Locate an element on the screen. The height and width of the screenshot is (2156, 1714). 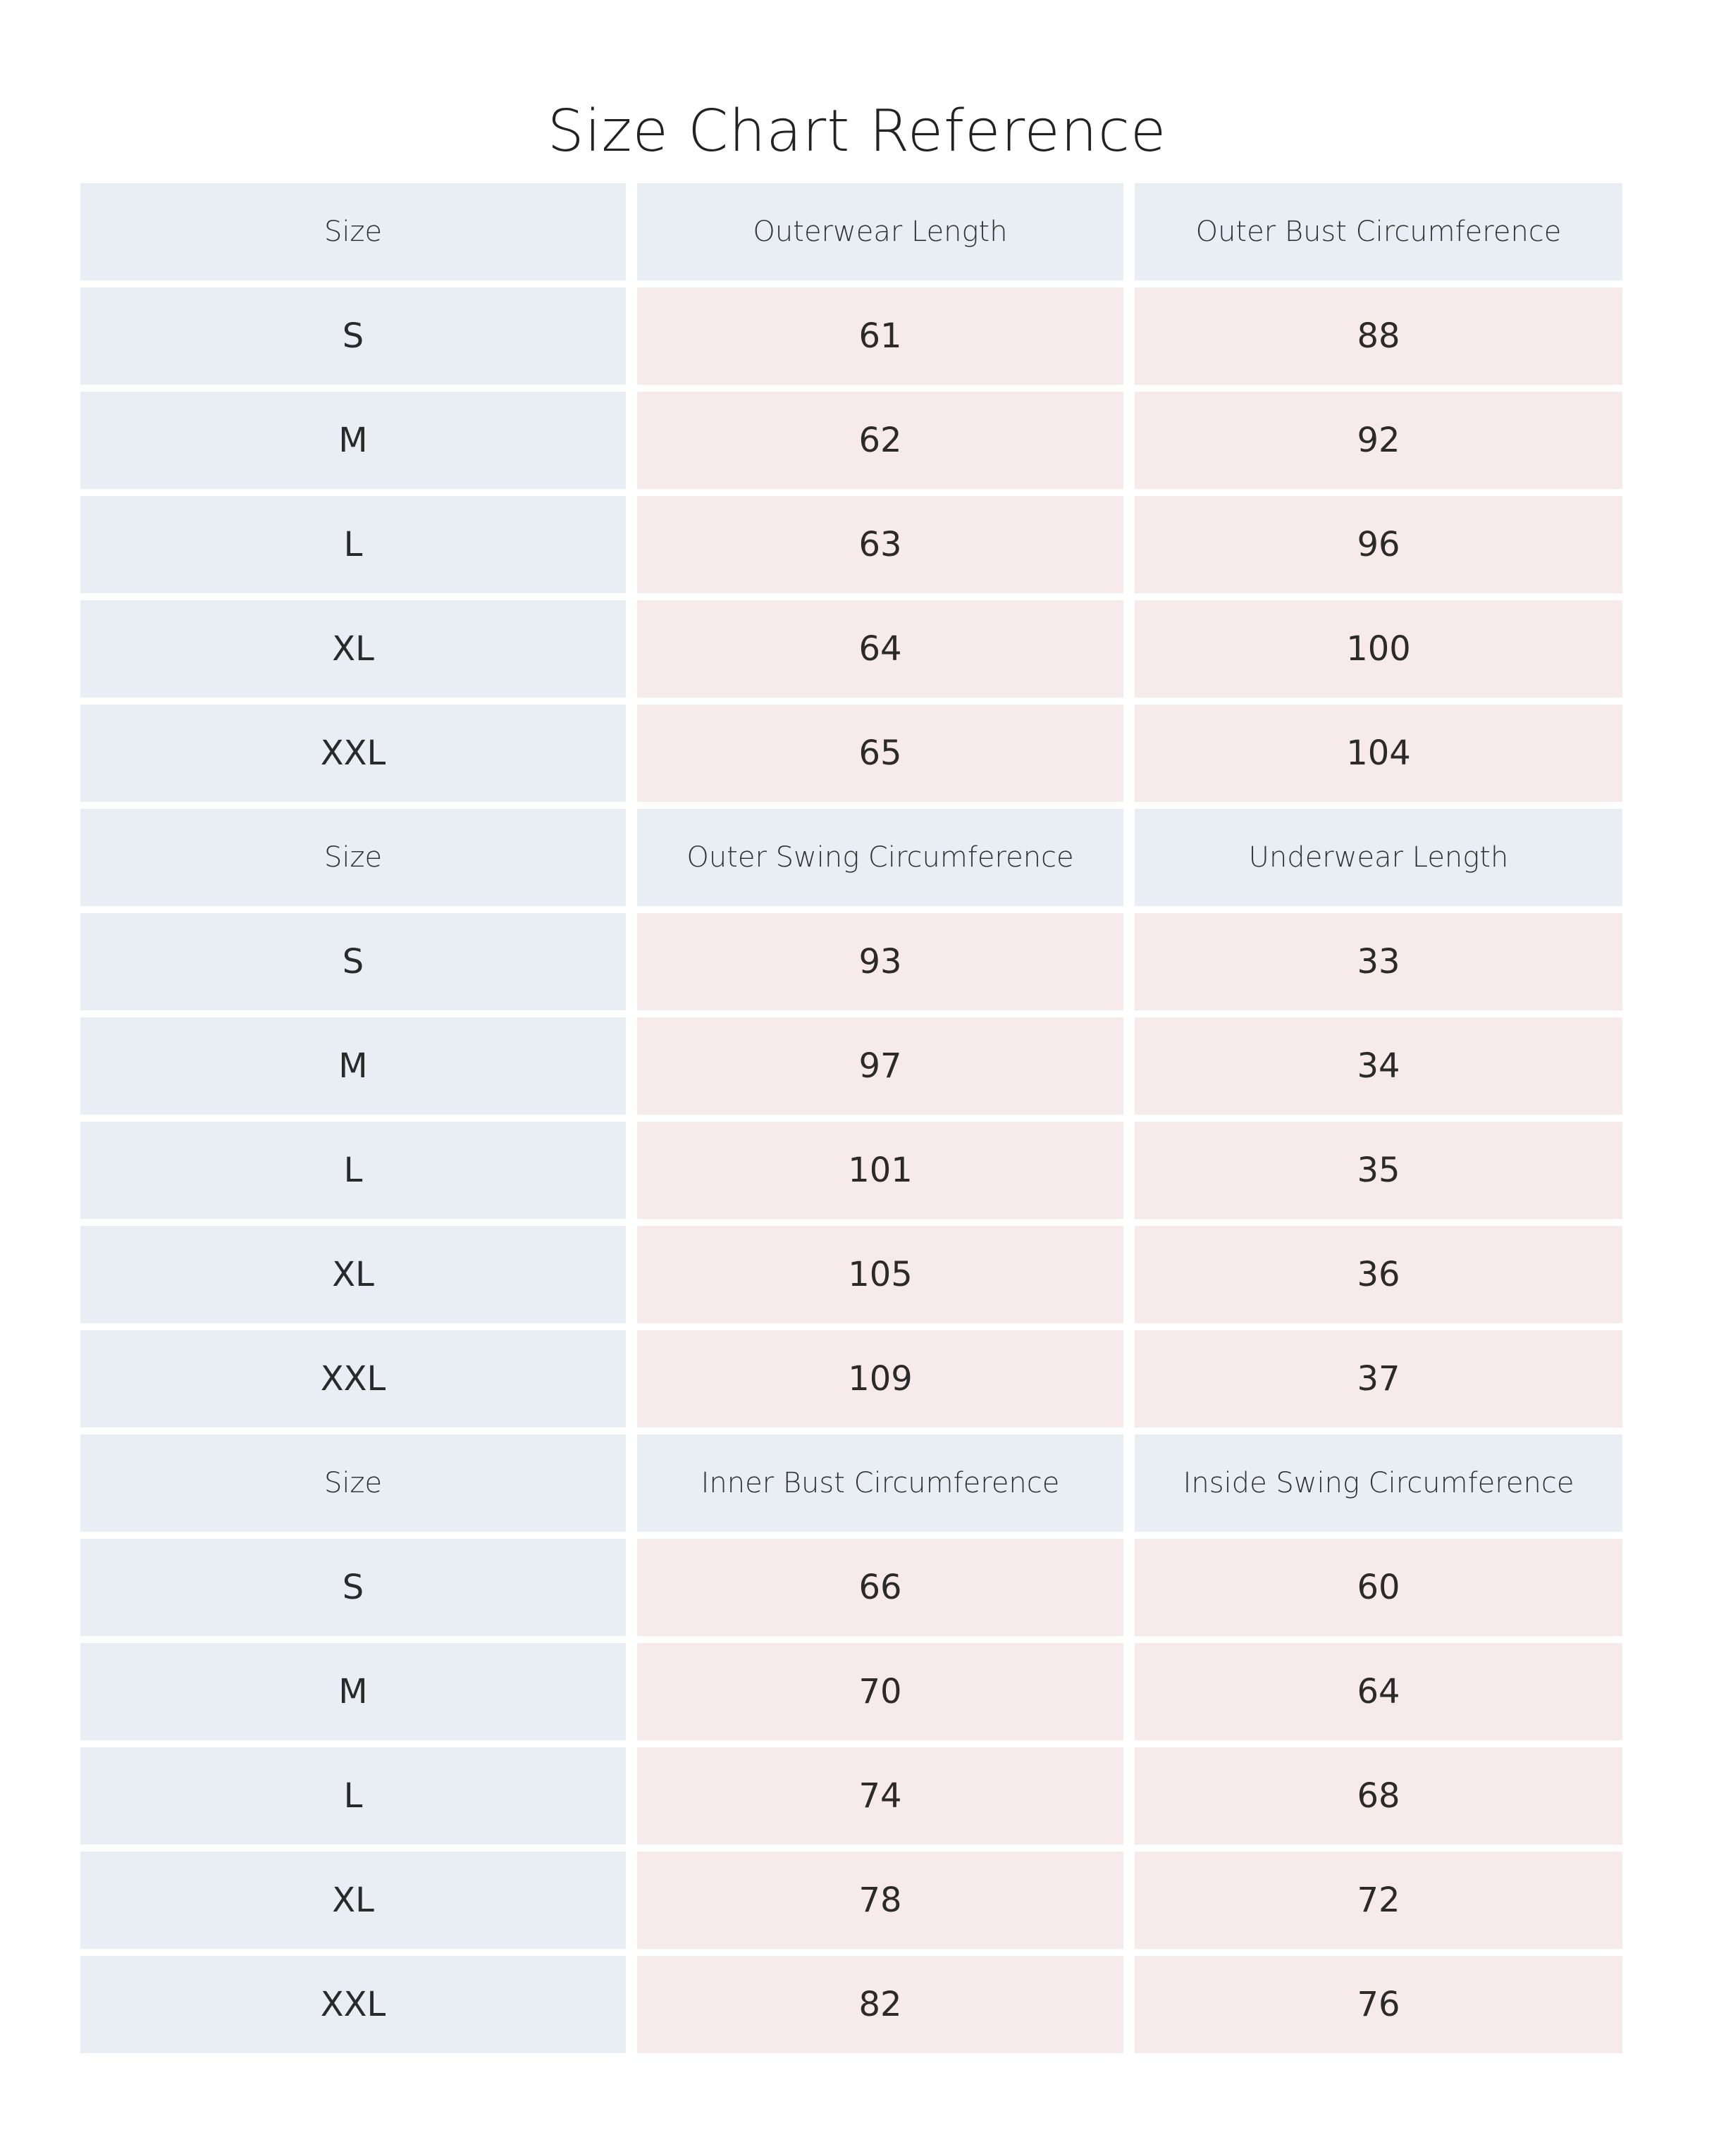
measurement-value-cell: 63 is located at coordinates (880, 545).